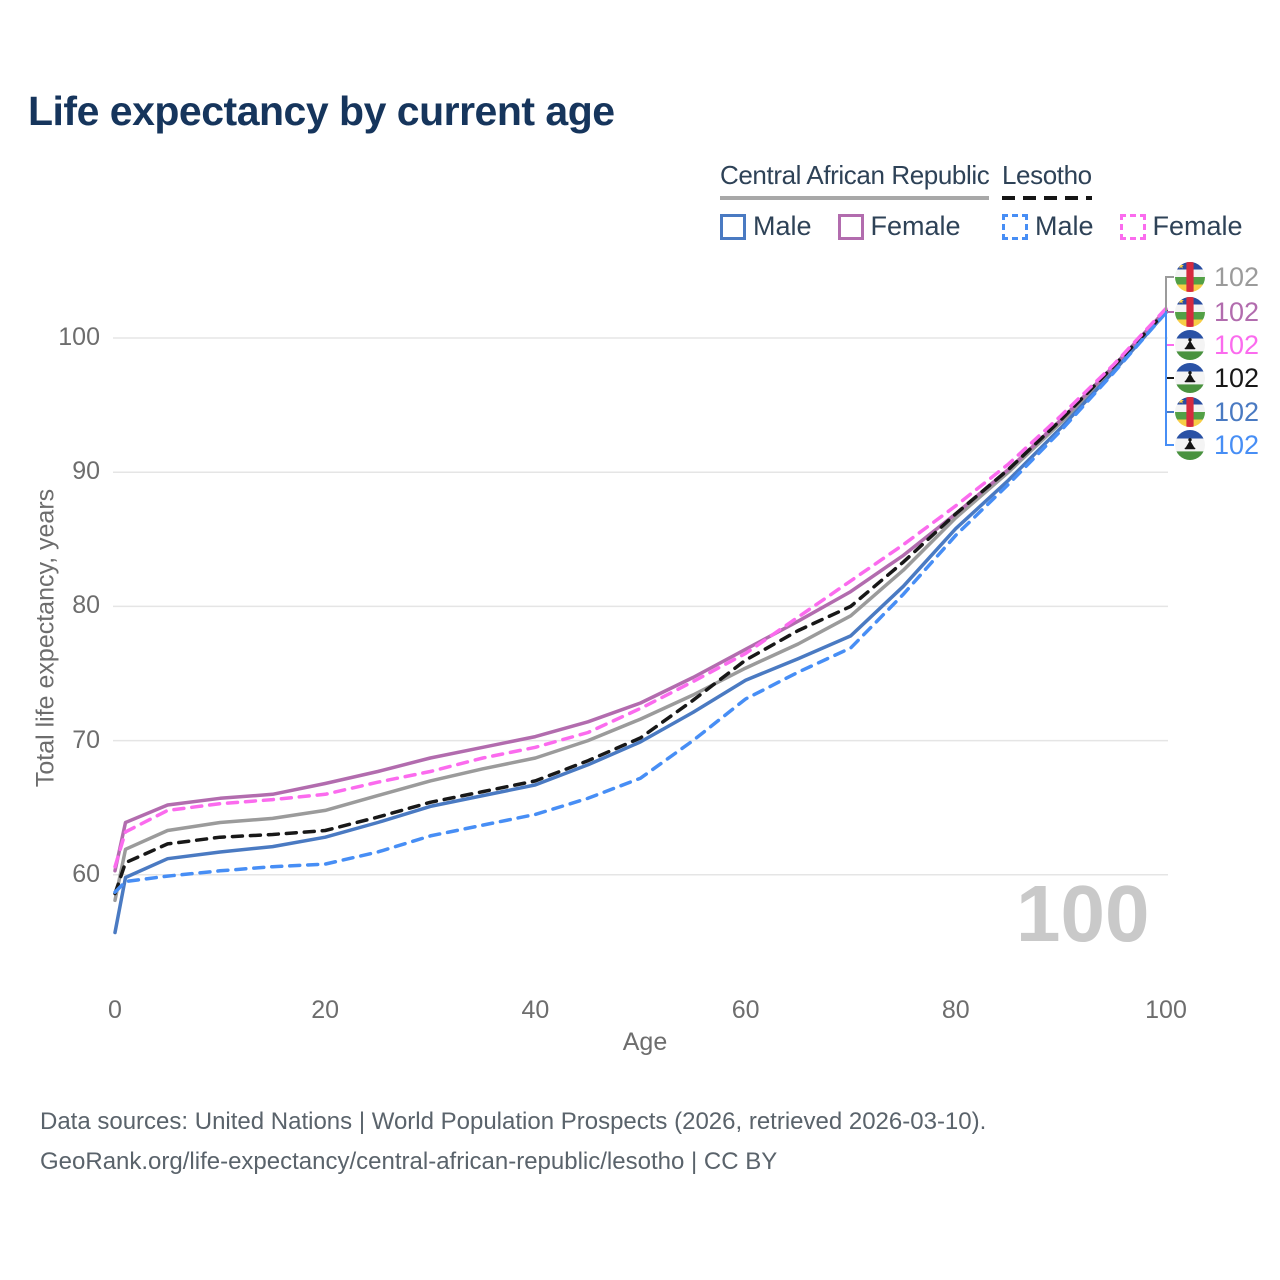 Image resolution: width=1280 pixels, height=1280 pixels. What do you see at coordinates (79, 337) in the screenshot?
I see `y-tick-100: 100` at bounding box center [79, 337].